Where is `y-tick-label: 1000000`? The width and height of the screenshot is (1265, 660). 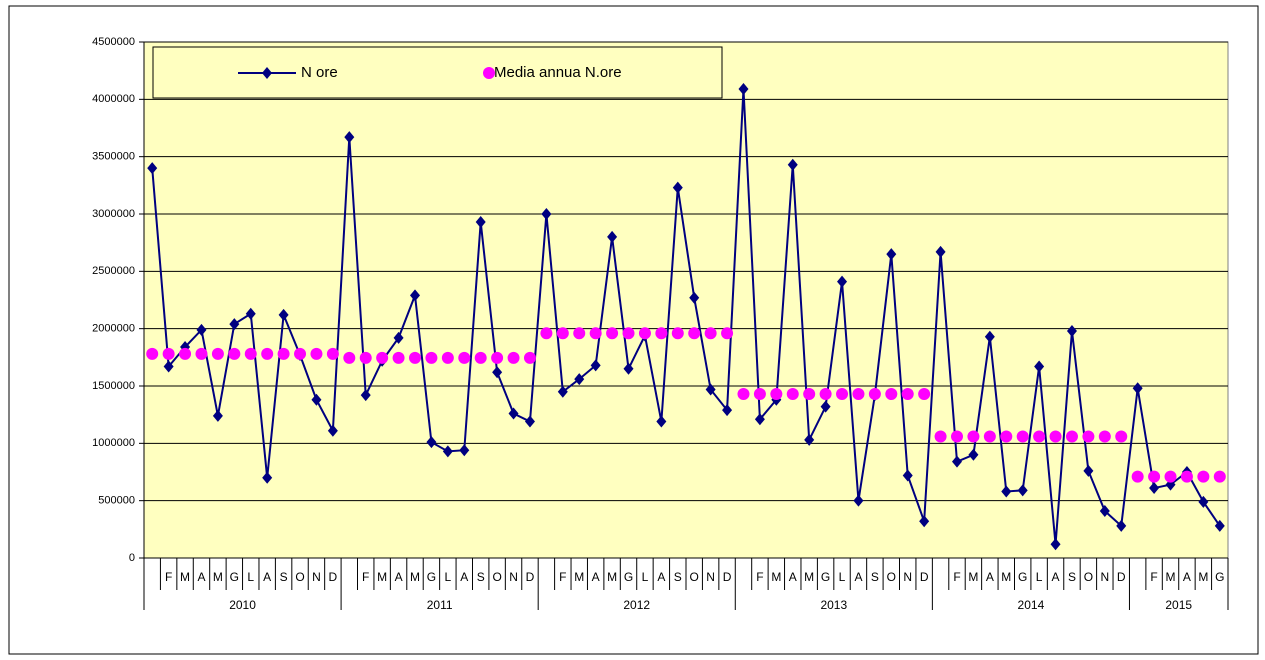 y-tick-label: 1000000 is located at coordinates (113, 443).